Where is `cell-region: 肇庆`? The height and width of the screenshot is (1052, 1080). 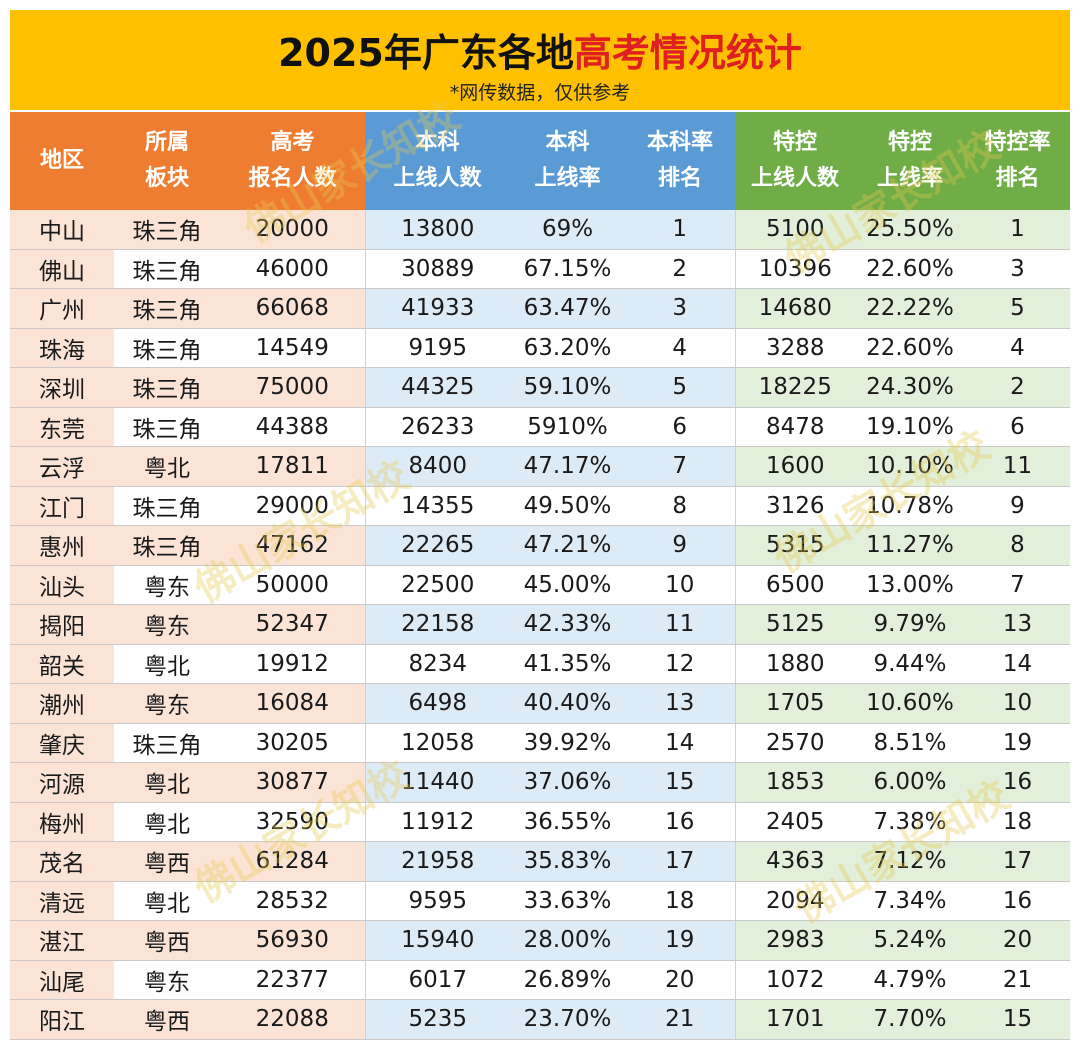 cell-region: 肇庆 is located at coordinates (62, 743).